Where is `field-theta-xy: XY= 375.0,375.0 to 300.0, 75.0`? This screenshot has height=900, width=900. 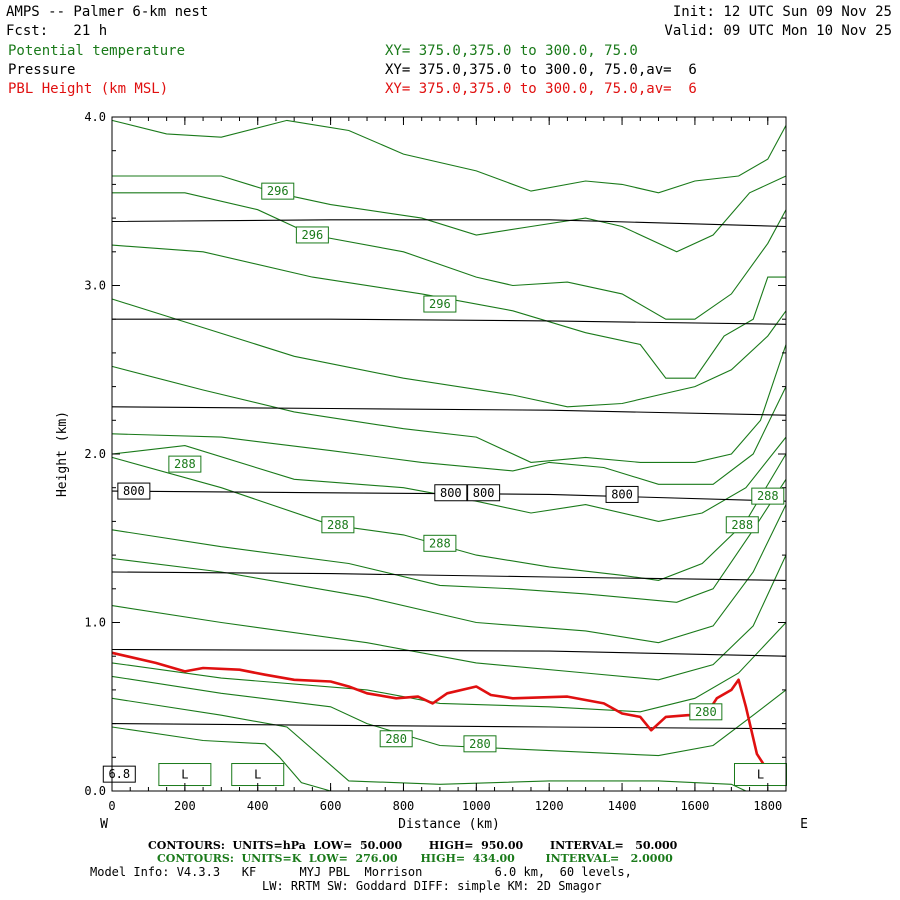 field-theta-xy: XY= 375.0,375.0 to 300.0, 75.0 is located at coordinates (511, 51).